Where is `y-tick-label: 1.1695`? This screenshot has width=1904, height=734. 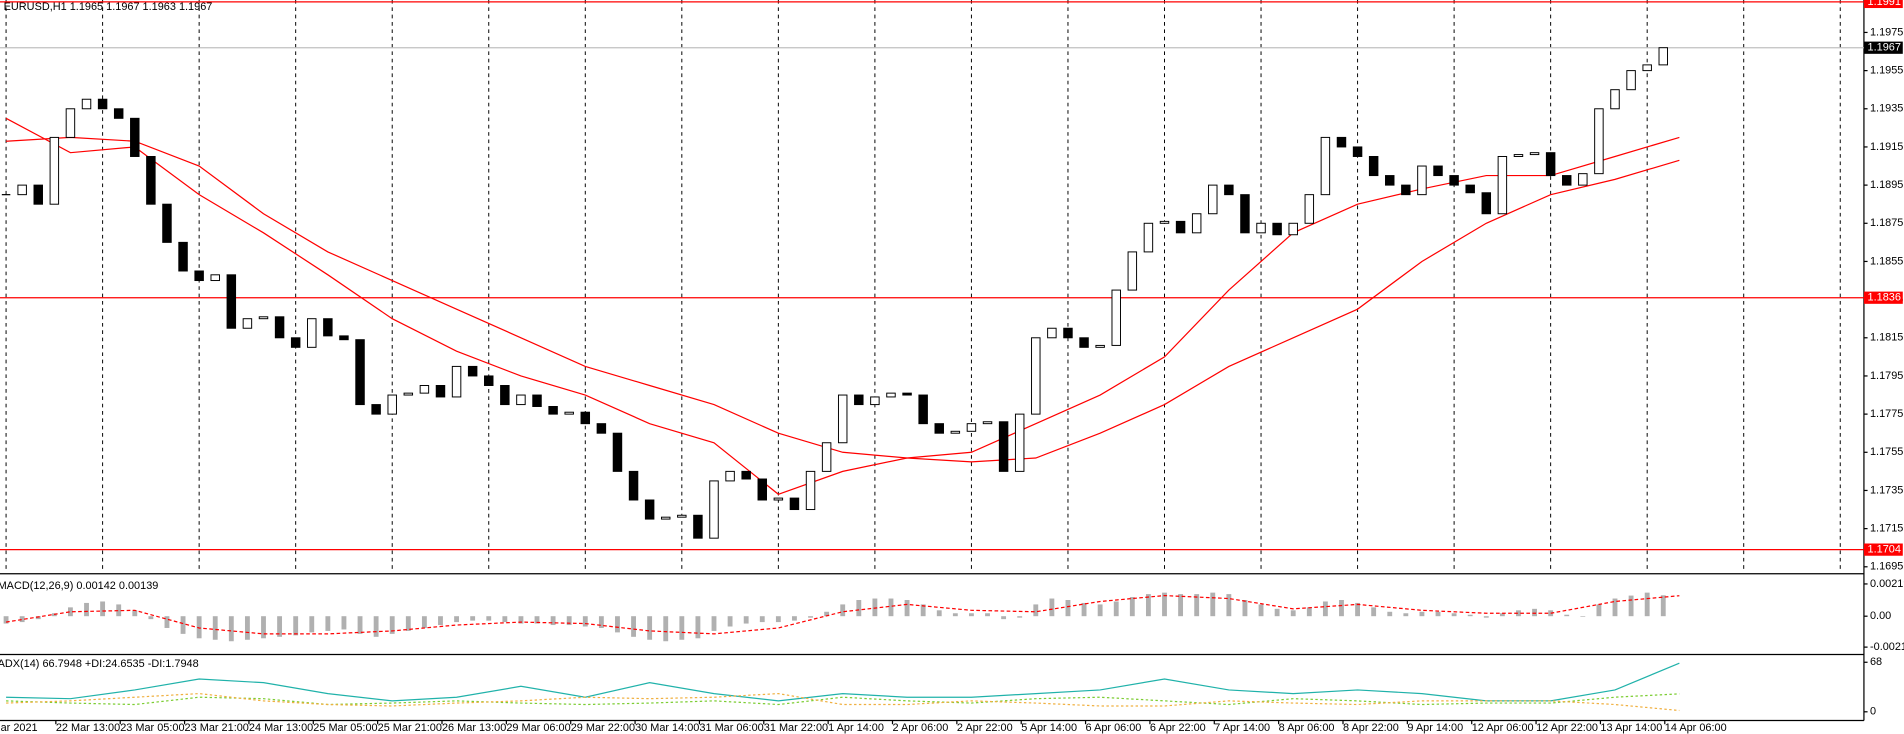 y-tick-label: 1.1695 is located at coordinates (1886, 567).